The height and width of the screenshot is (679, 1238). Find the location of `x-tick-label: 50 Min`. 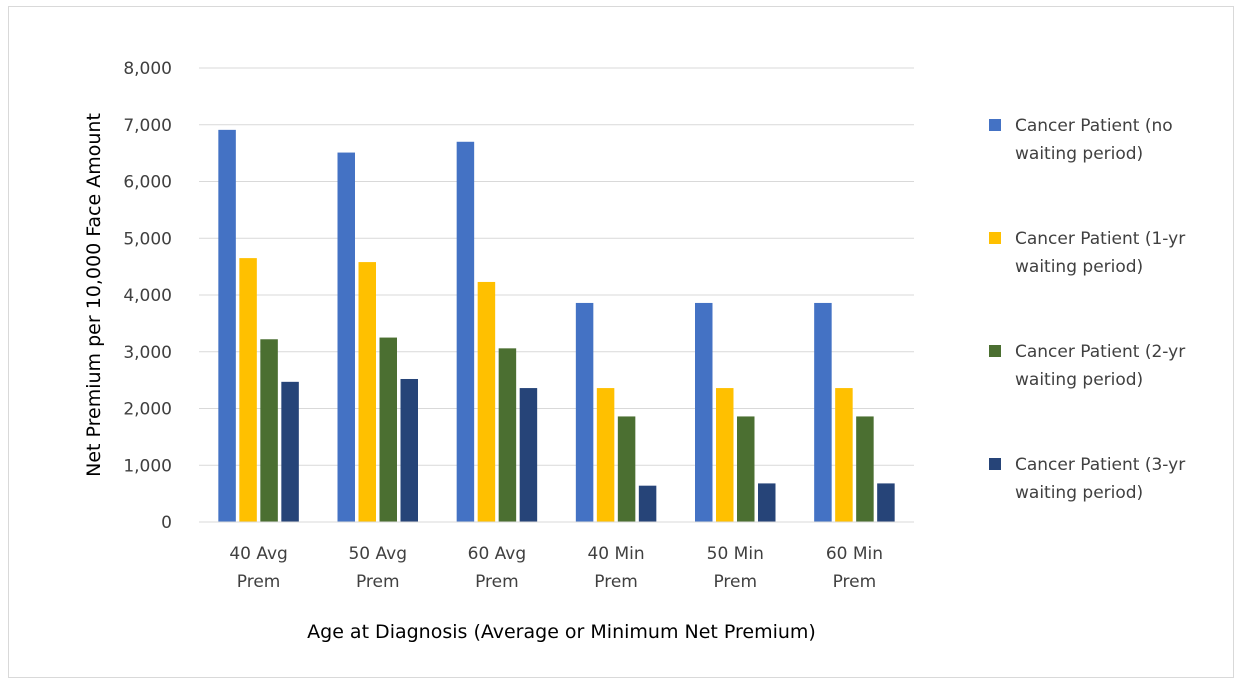

x-tick-label: 50 Min is located at coordinates (735, 554).